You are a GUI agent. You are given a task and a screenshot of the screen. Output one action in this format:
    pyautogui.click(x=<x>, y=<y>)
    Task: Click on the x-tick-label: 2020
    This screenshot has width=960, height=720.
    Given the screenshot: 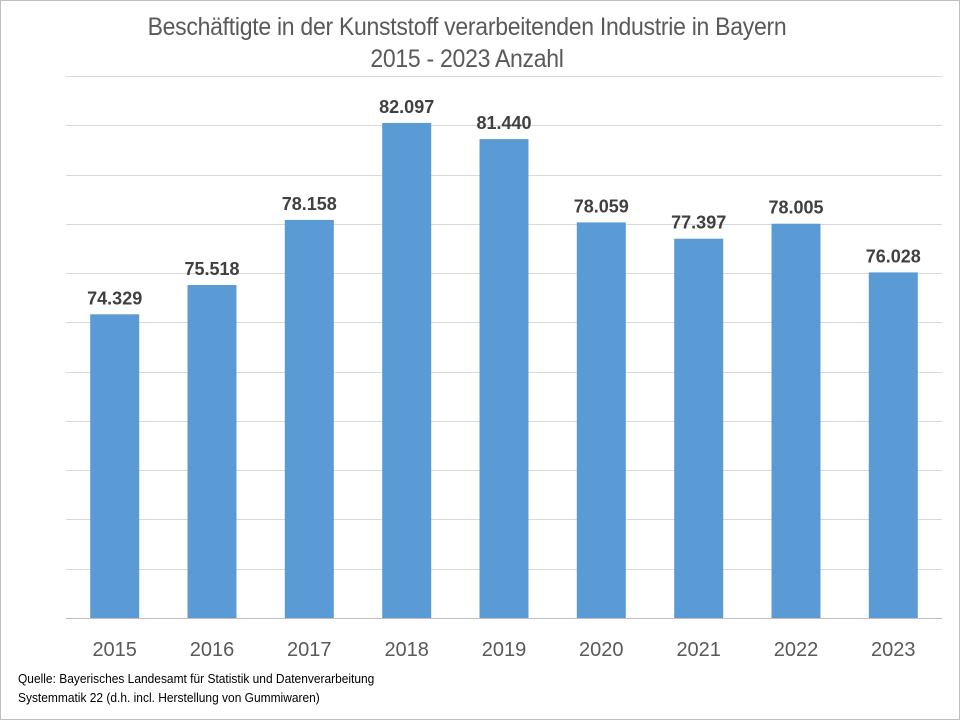 What is the action you would take?
    pyautogui.click(x=601, y=650)
    